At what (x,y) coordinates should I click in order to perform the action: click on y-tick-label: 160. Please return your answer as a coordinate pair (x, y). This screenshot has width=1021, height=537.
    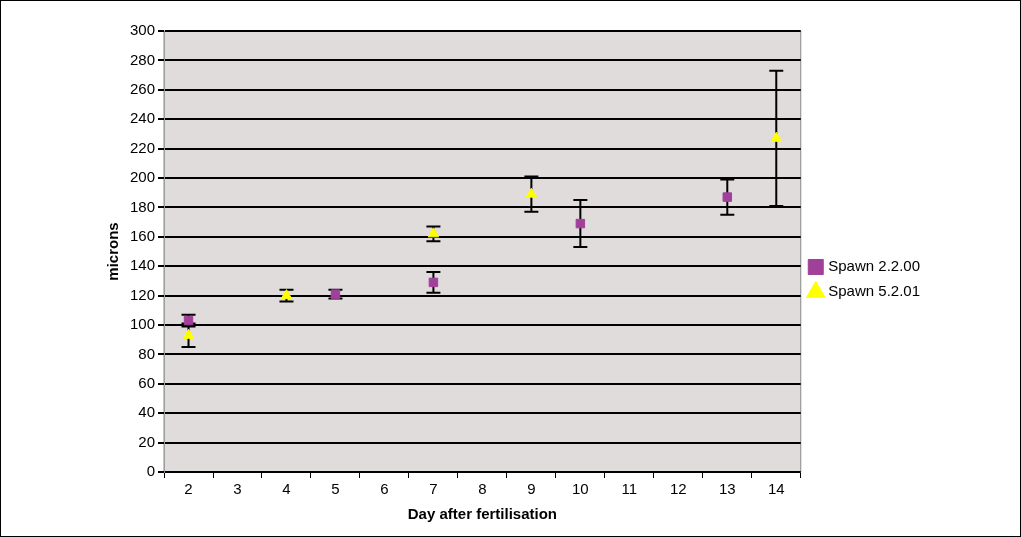
    Looking at the image, I should click on (143, 235).